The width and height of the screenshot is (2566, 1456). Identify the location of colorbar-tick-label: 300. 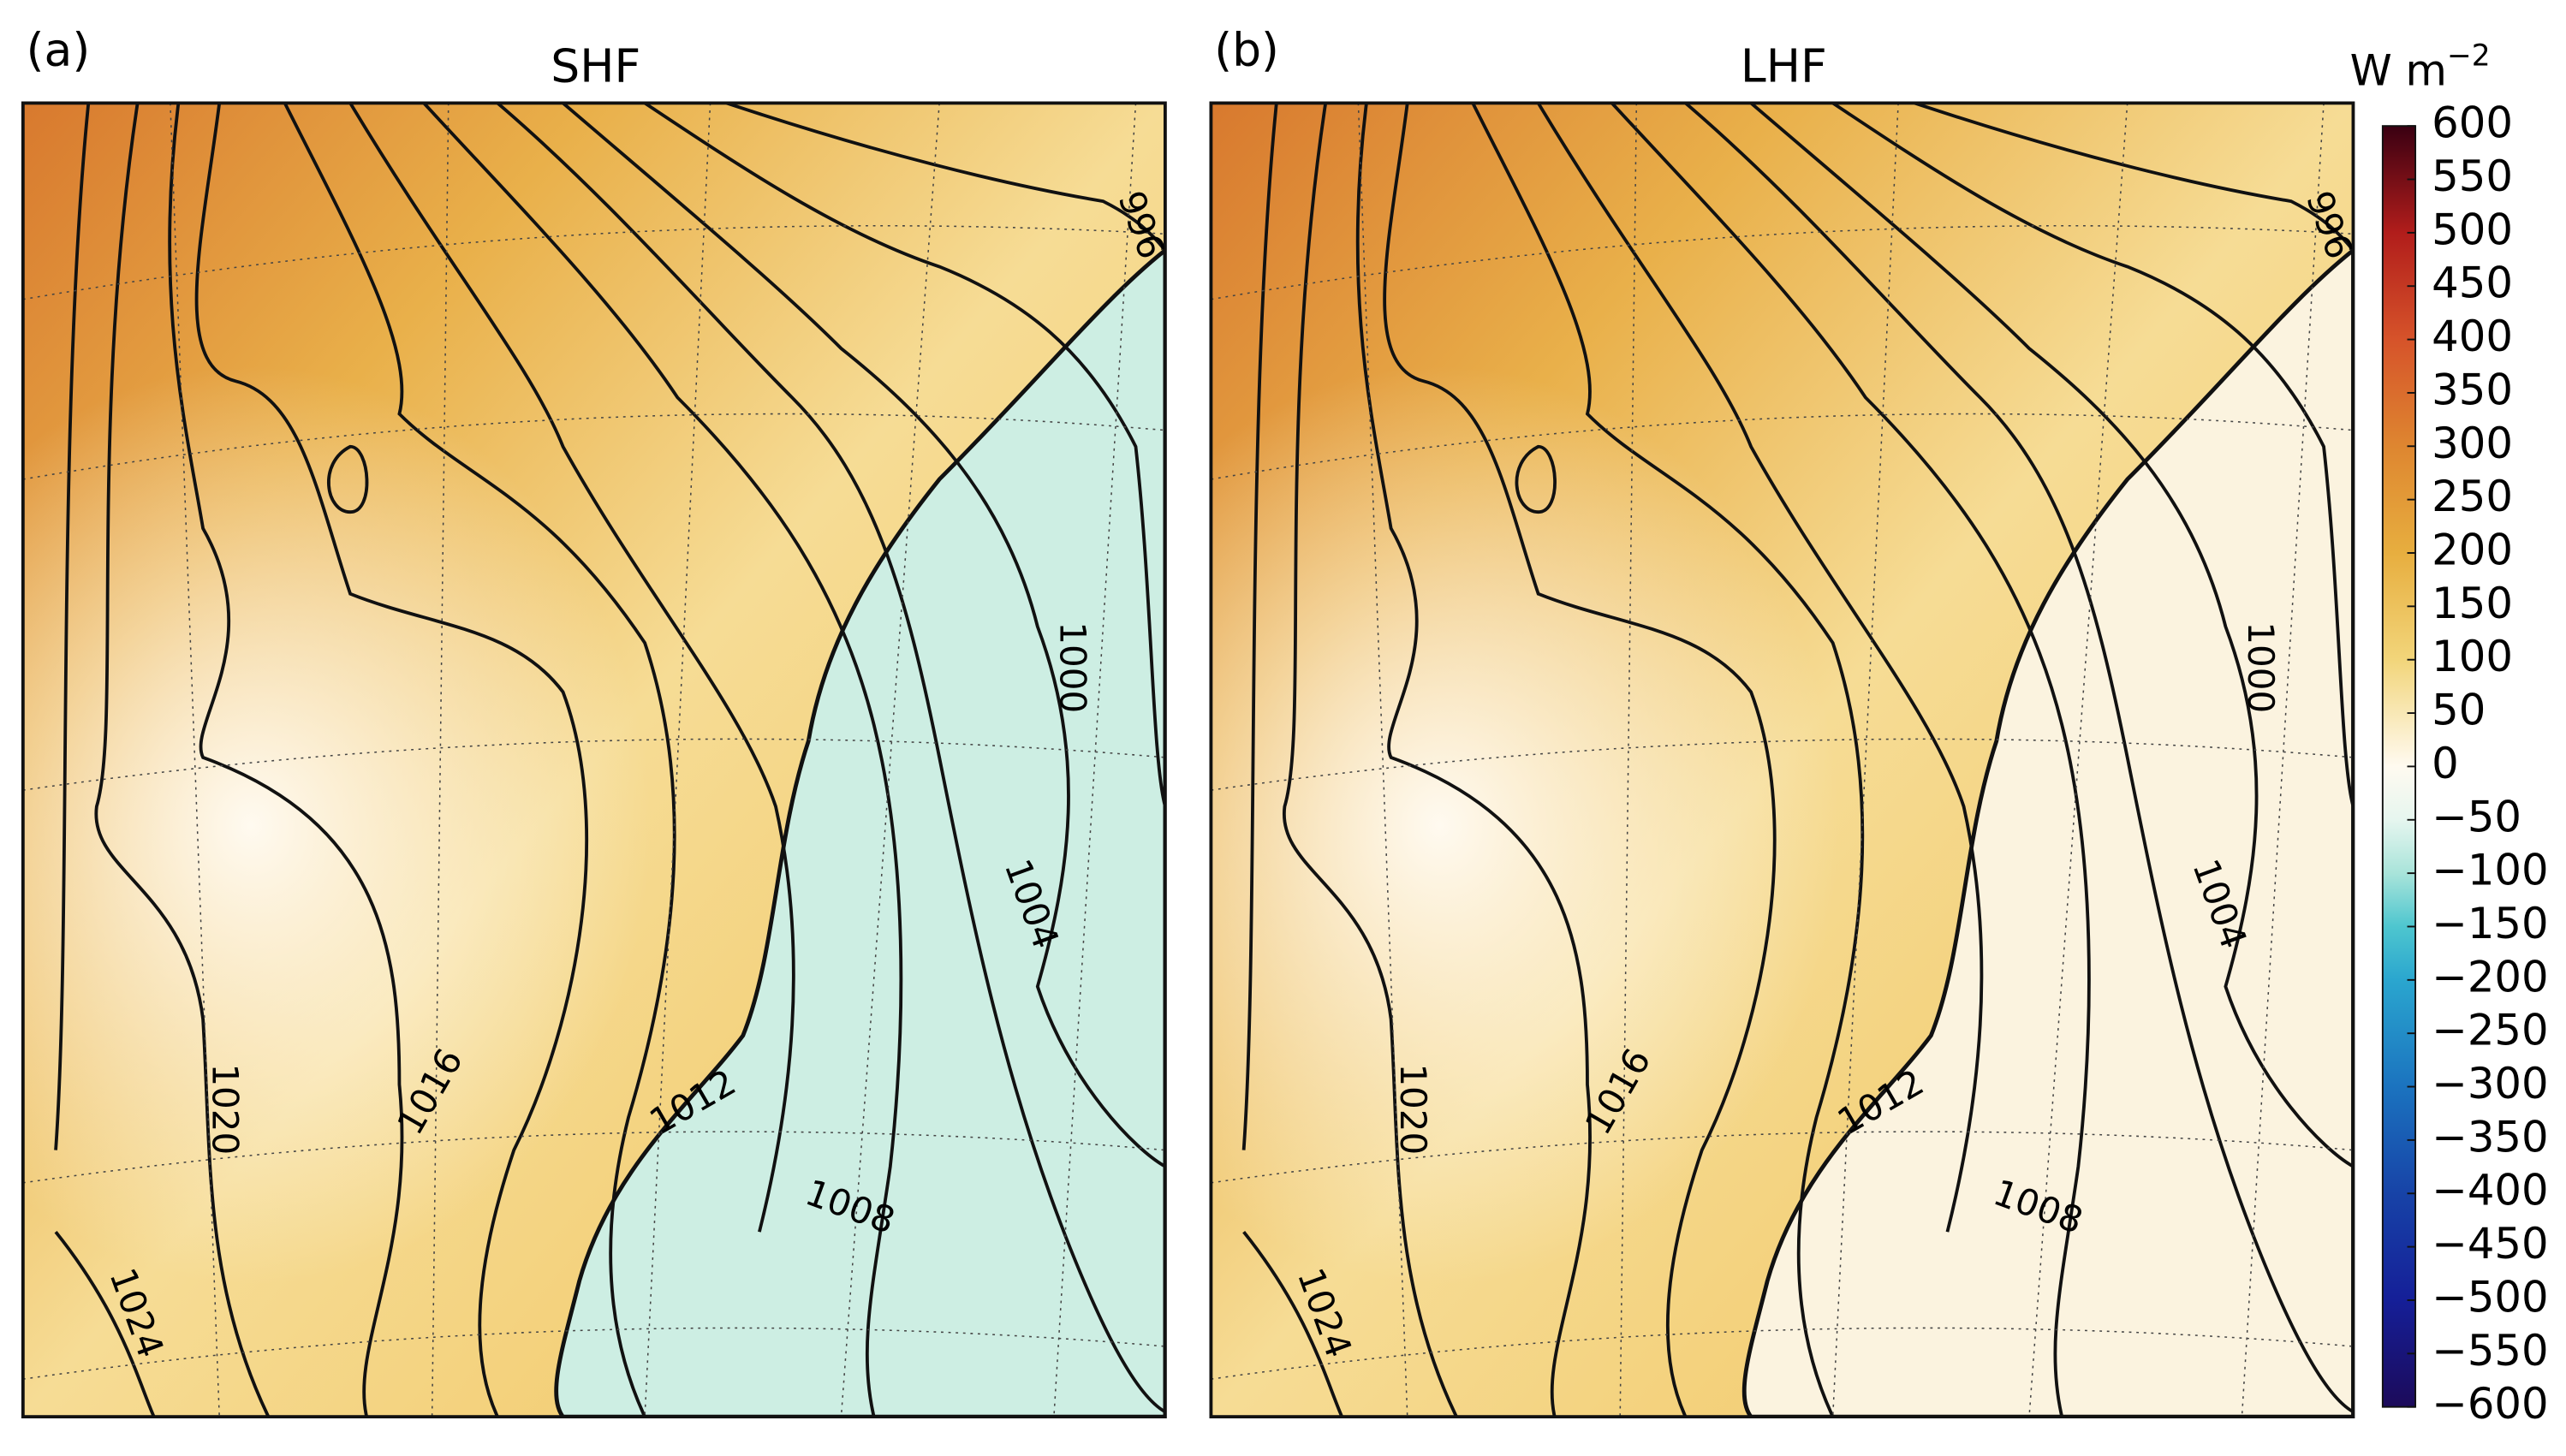
(2473, 444).